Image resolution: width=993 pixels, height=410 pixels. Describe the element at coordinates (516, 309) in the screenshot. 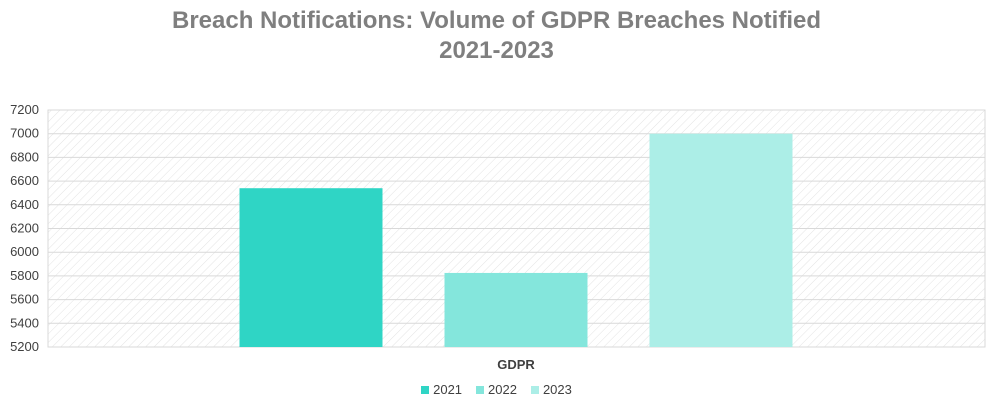

I see `bar-2022` at that location.